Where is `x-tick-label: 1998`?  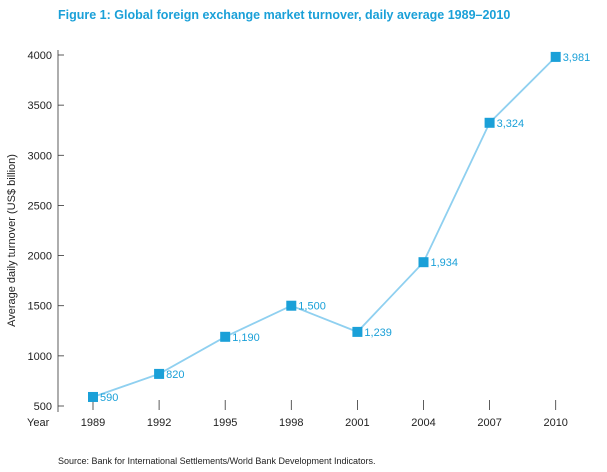
x-tick-label: 1998 is located at coordinates (291, 423).